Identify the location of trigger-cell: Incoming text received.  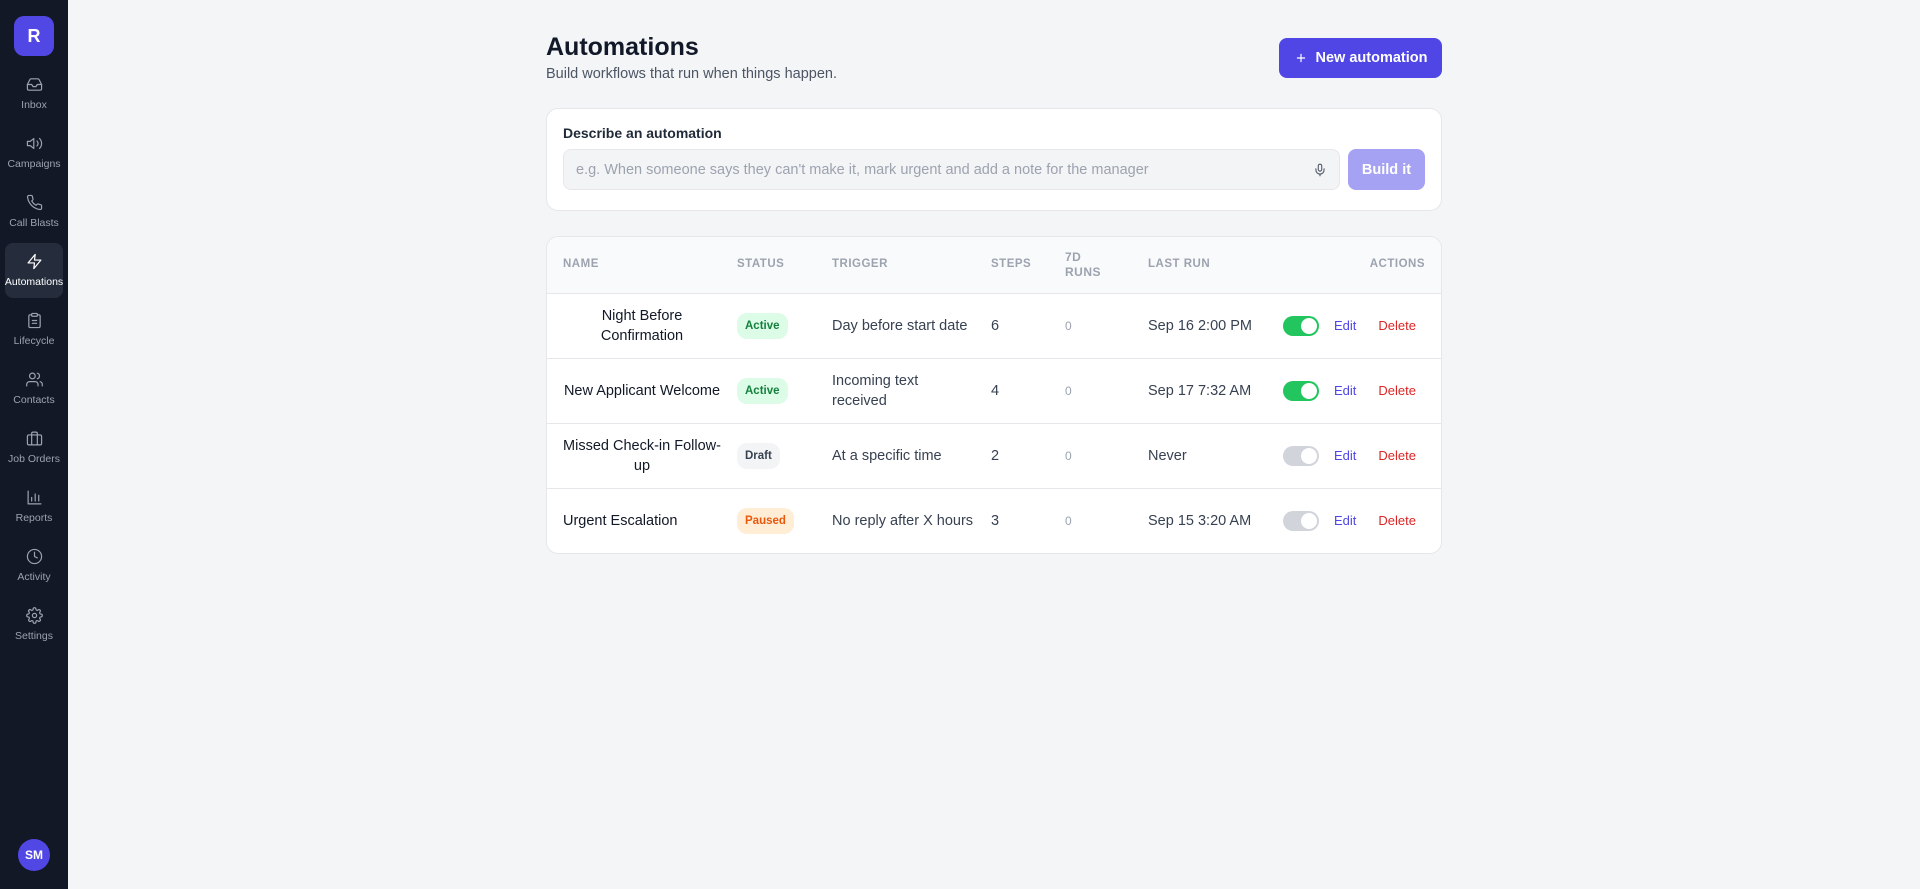
(875, 390).